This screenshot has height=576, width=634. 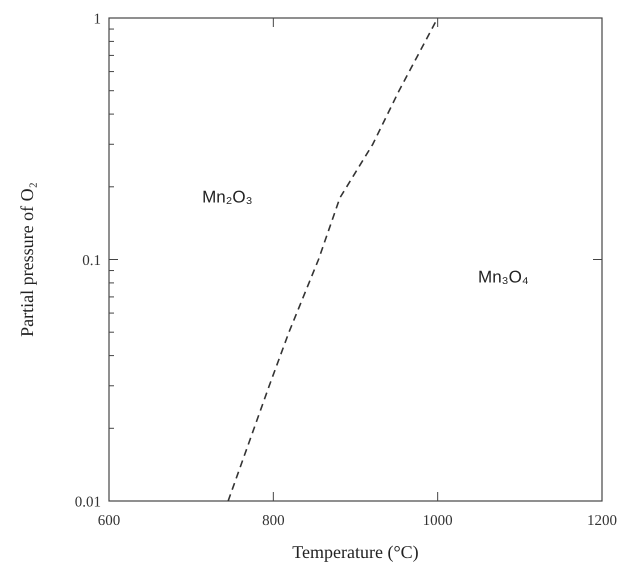 What do you see at coordinates (227, 197) in the screenshot?
I see `annotation: Mn₂O₃` at bounding box center [227, 197].